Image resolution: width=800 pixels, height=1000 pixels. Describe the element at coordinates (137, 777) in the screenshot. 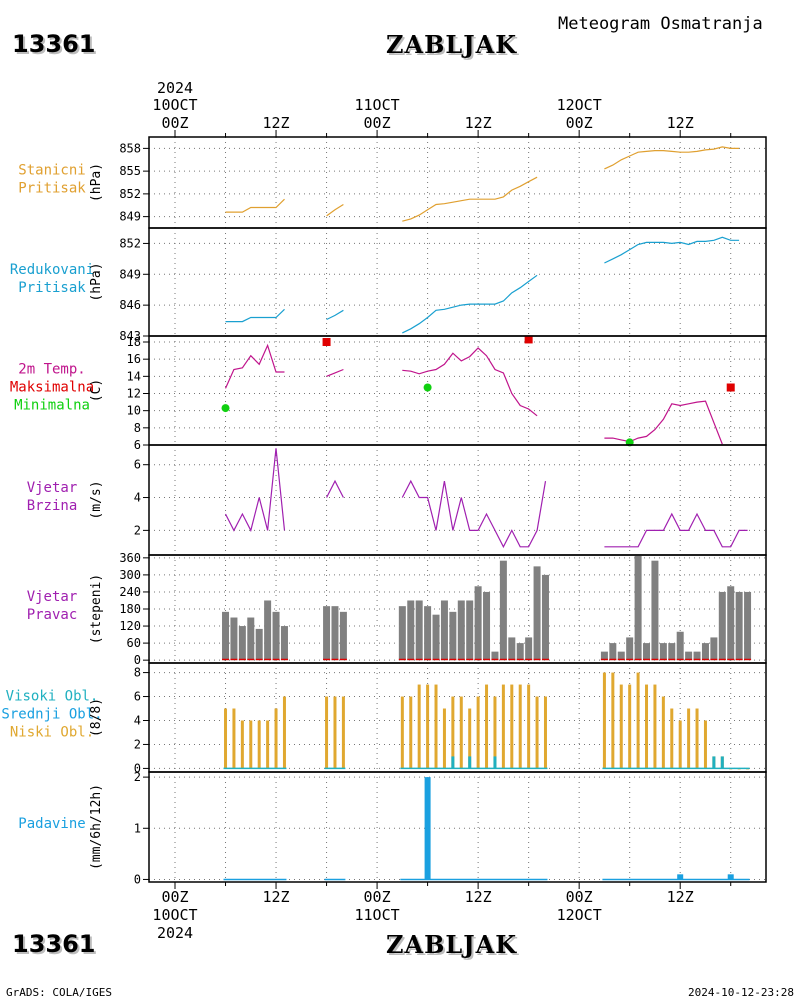

I see `y-tick-label: 2` at that location.